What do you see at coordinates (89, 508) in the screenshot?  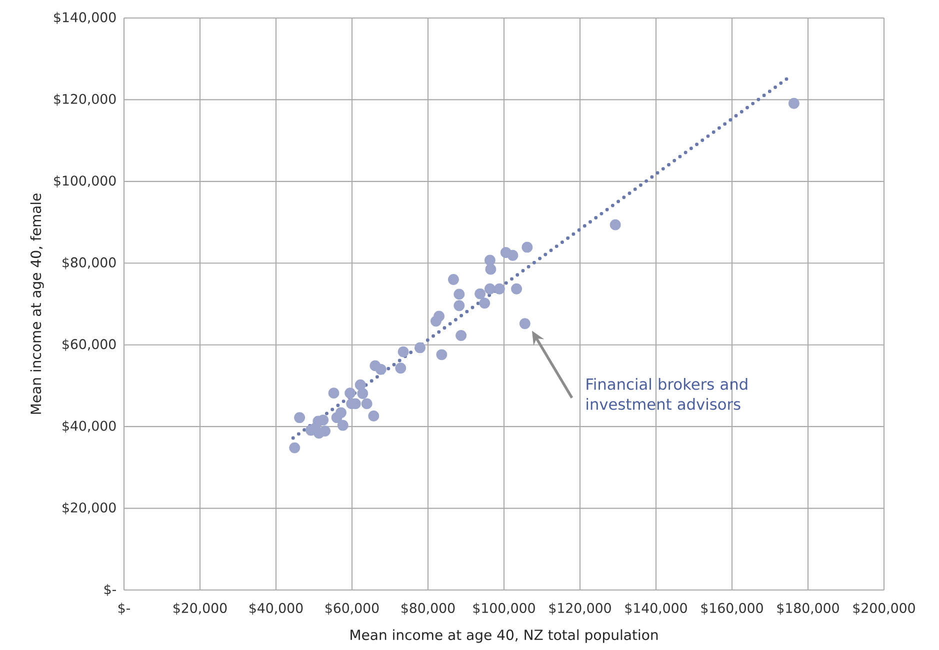 I see `y-tick-label: $20,000` at bounding box center [89, 508].